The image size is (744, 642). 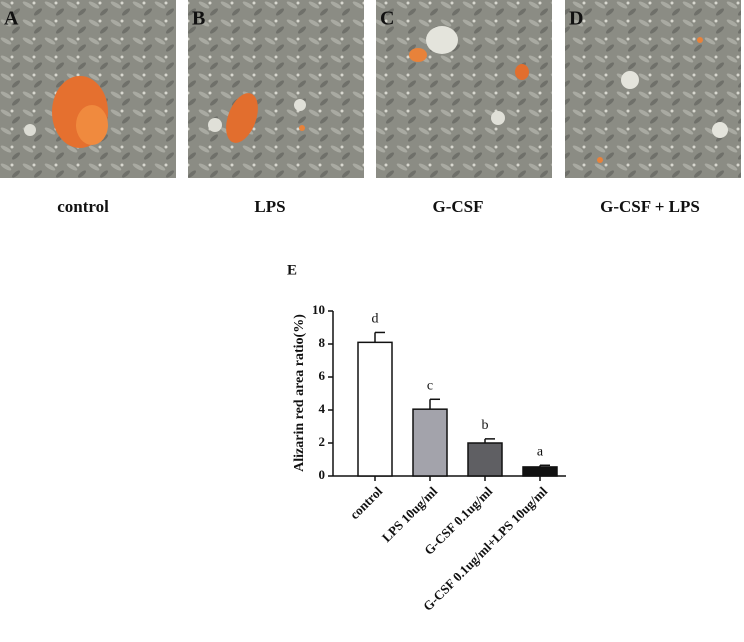 I want to click on y-tick-label: 4, so click(x=322, y=408).